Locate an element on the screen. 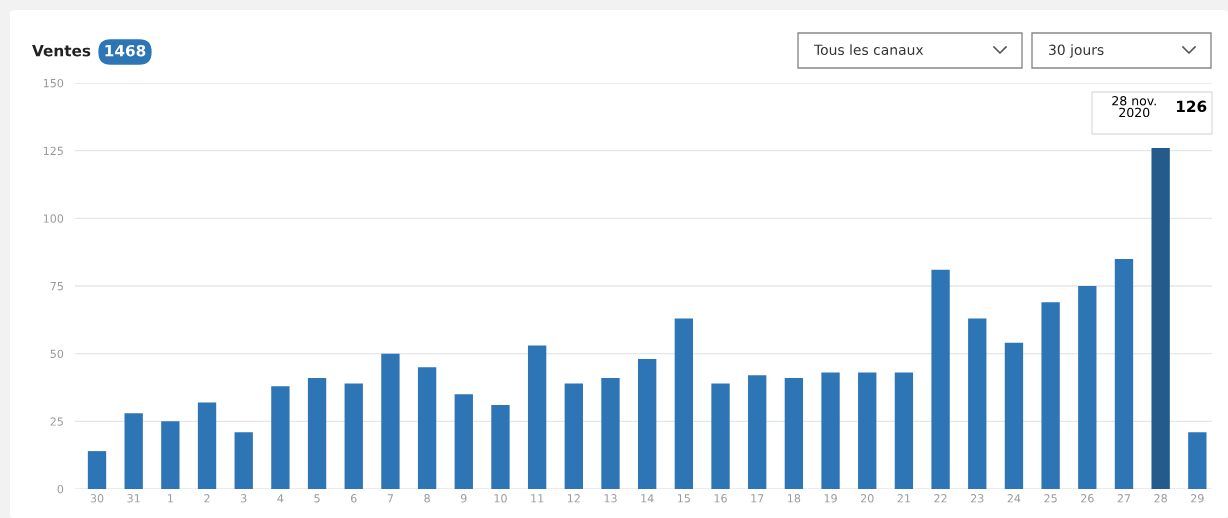 This screenshot has width=1228, height=518. y-tick-label: 25 is located at coordinates (56, 421).